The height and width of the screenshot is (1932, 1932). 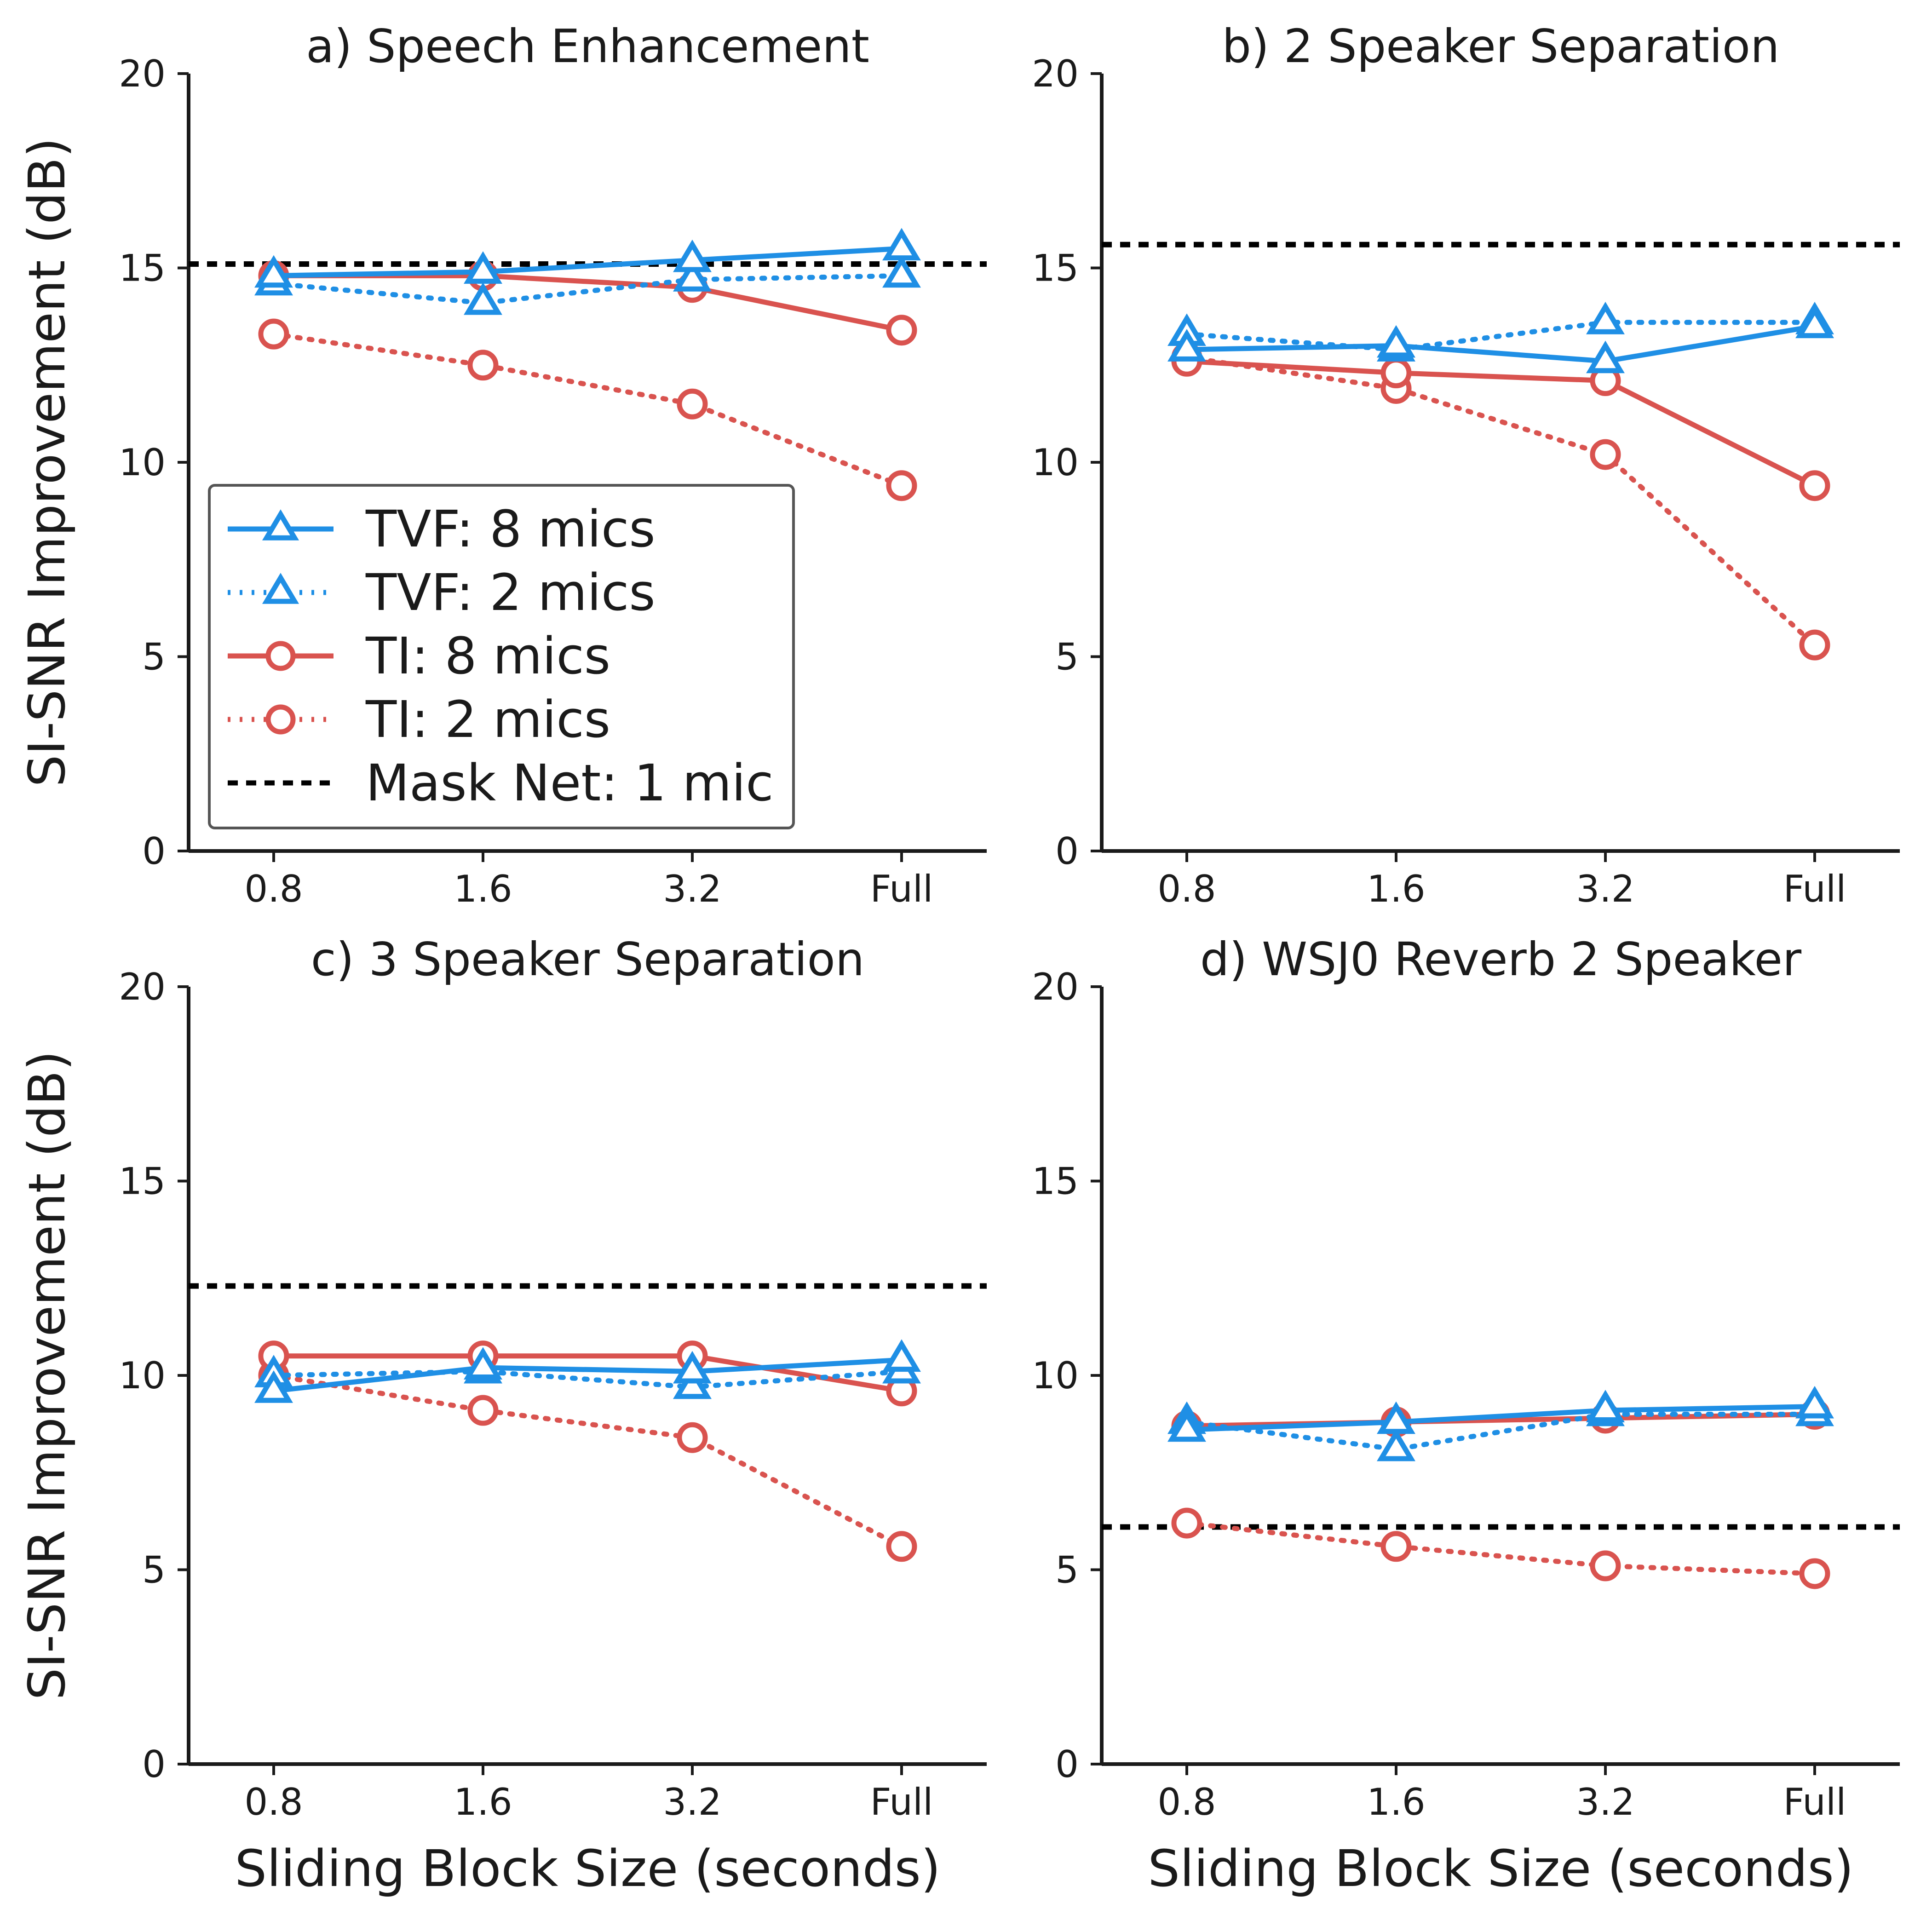 I want to click on legend-label: TI: 8 mics, so click(x=487, y=656).